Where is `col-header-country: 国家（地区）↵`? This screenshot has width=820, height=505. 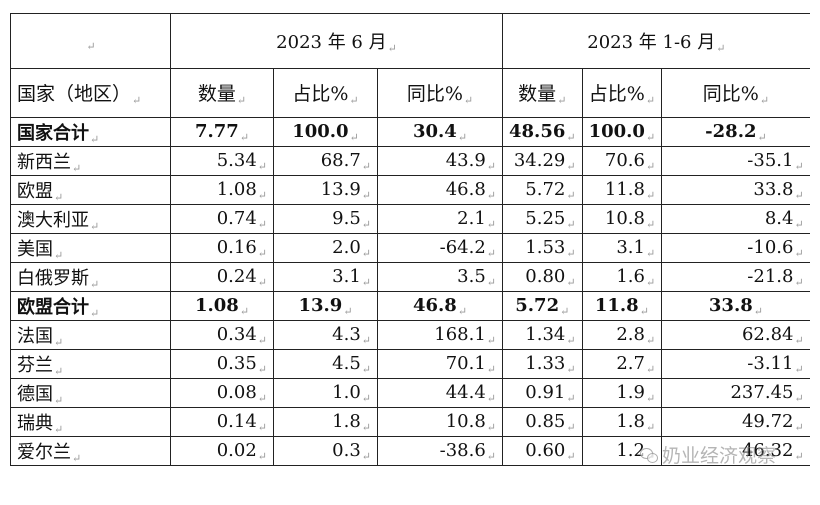
col-header-country: 国家（地区）↵ is located at coordinates (90, 93).